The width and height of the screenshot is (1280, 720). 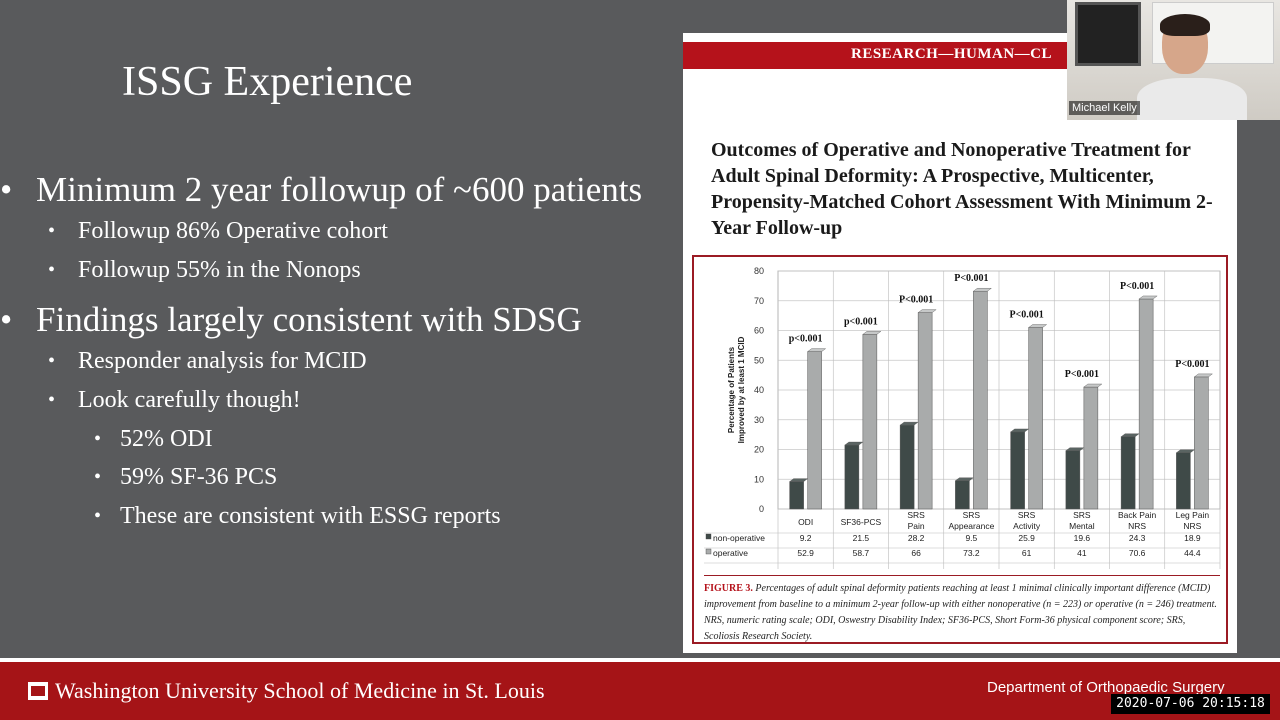 What do you see at coordinates (1104, 108) in the screenshot?
I see `participant-name: Michael Kelly` at bounding box center [1104, 108].